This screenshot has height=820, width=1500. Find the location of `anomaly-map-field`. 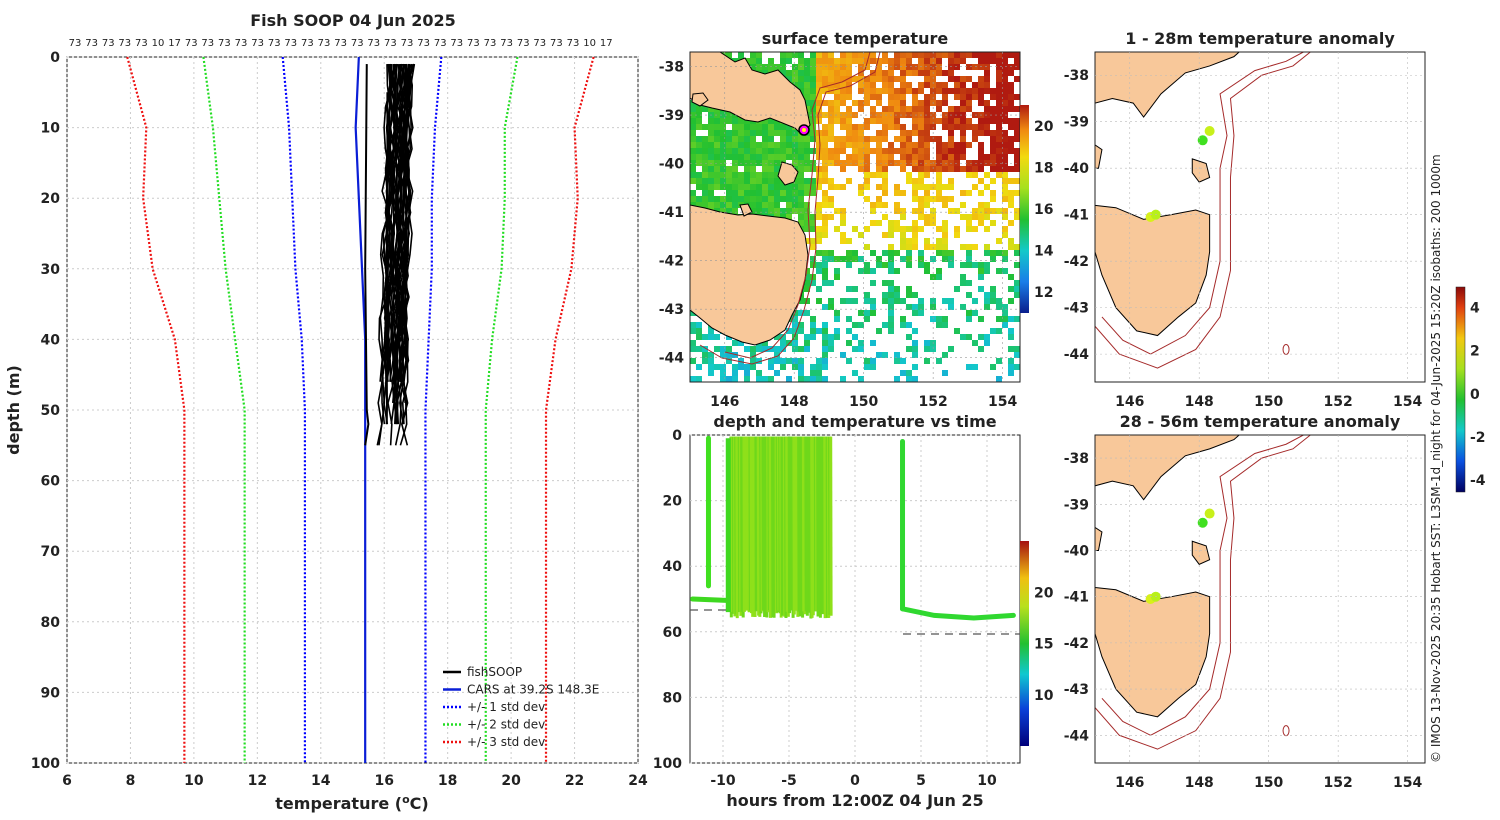

anomaly-map-field is located at coordinates (1260, 599).